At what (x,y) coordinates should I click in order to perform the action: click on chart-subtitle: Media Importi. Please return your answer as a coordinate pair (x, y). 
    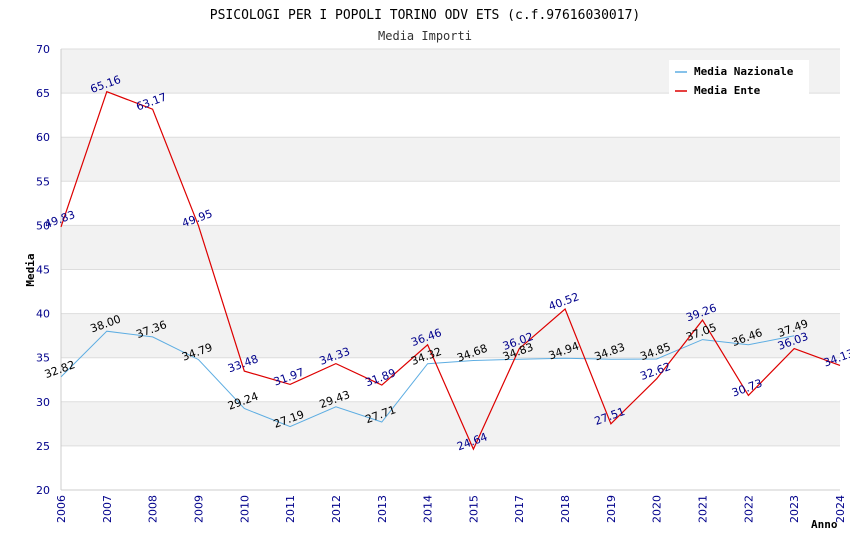
    Looking at the image, I should click on (425, 36).